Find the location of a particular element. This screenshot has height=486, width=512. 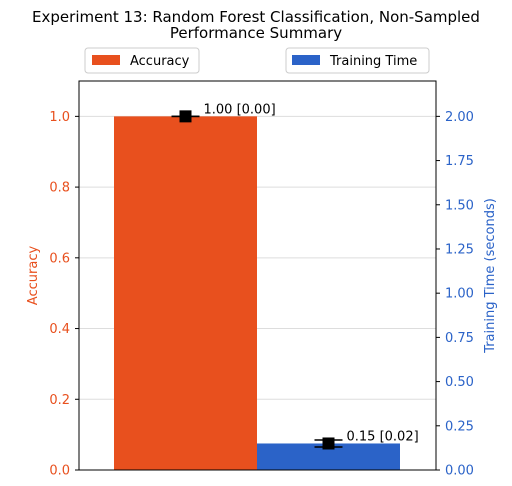

right-axis-tick-label: 1.00 is located at coordinates (459, 294).